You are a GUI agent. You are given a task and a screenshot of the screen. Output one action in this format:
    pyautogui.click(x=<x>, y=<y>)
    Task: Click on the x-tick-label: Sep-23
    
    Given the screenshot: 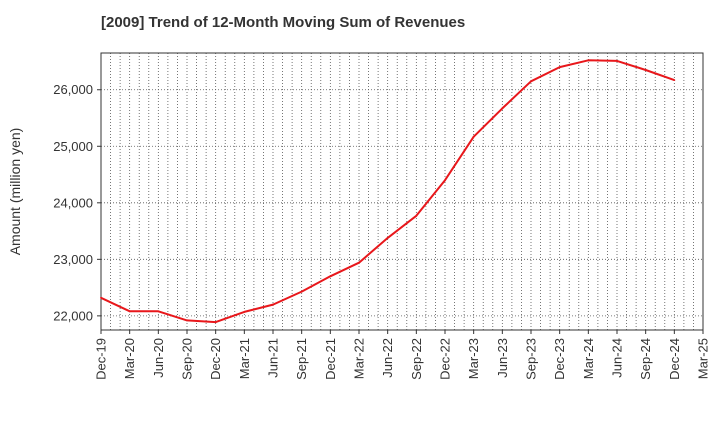 What is the action you would take?
    pyautogui.click(x=531, y=359)
    